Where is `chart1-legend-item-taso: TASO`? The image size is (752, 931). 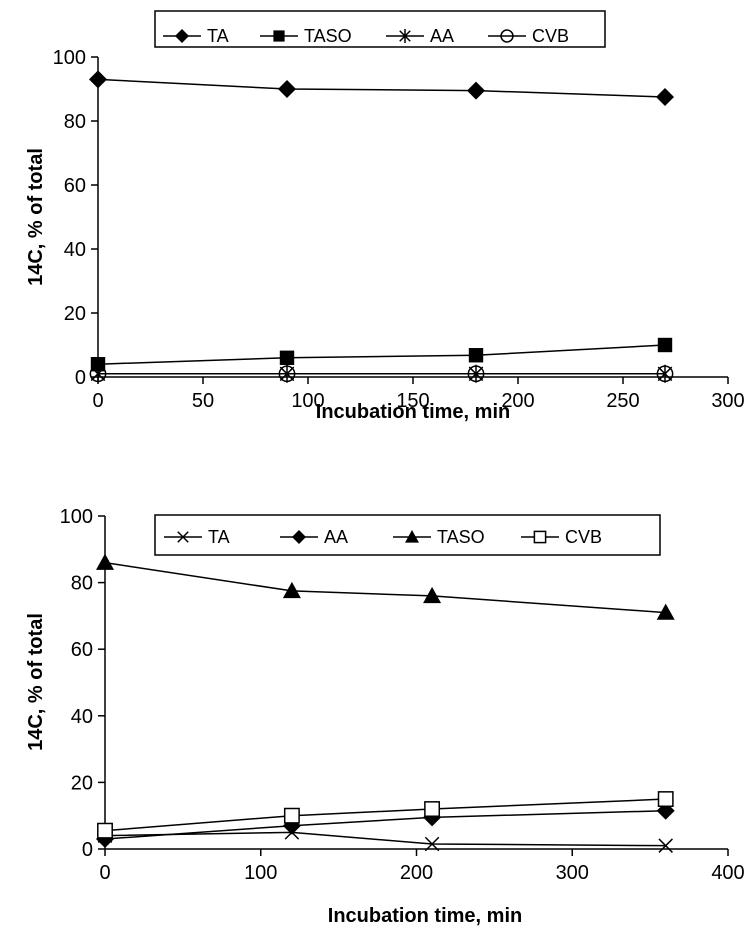
chart1-legend-item-taso: TASO is located at coordinates (306, 36).